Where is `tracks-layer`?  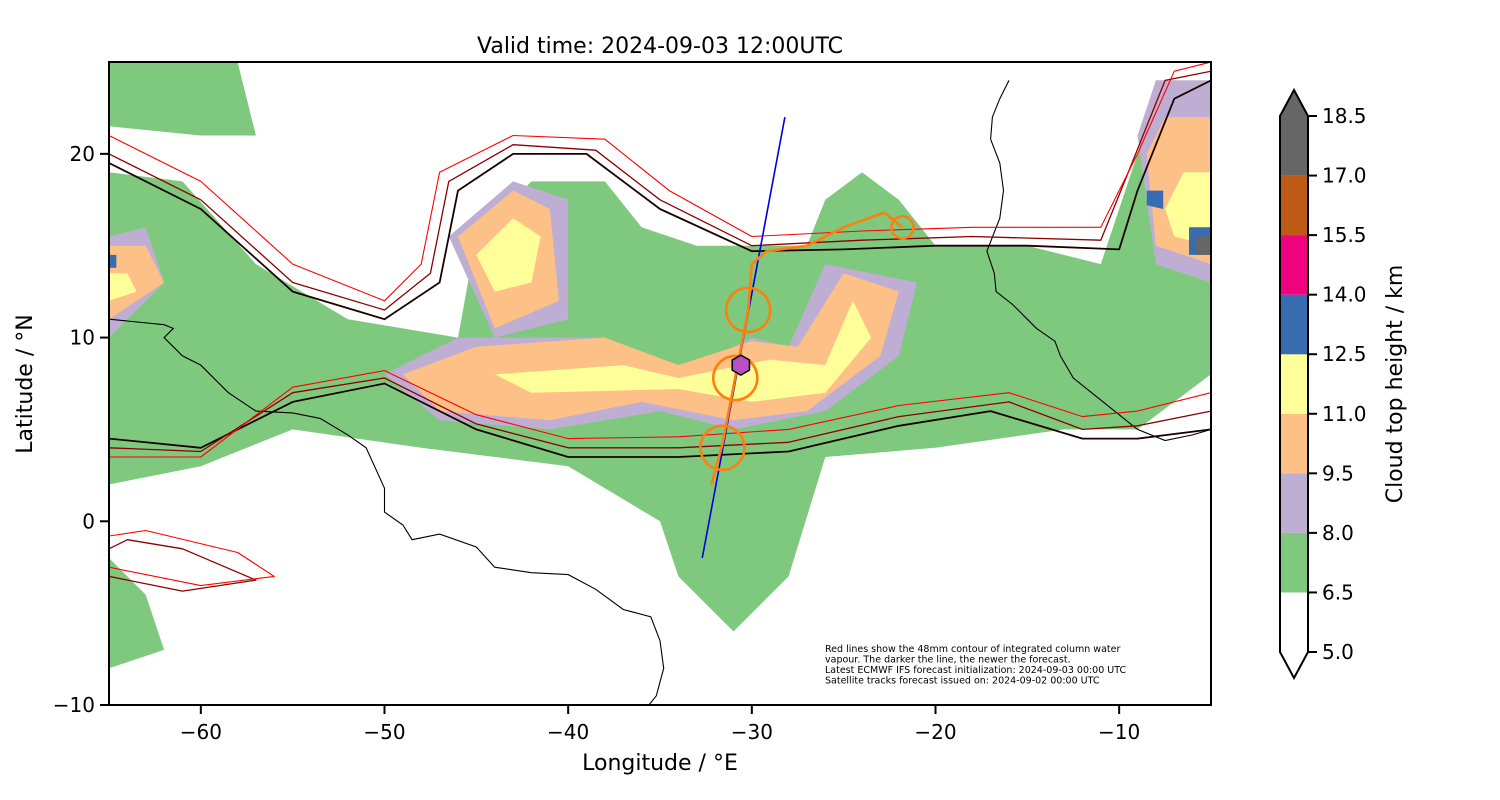 tracks-layer is located at coordinates (807, 337).